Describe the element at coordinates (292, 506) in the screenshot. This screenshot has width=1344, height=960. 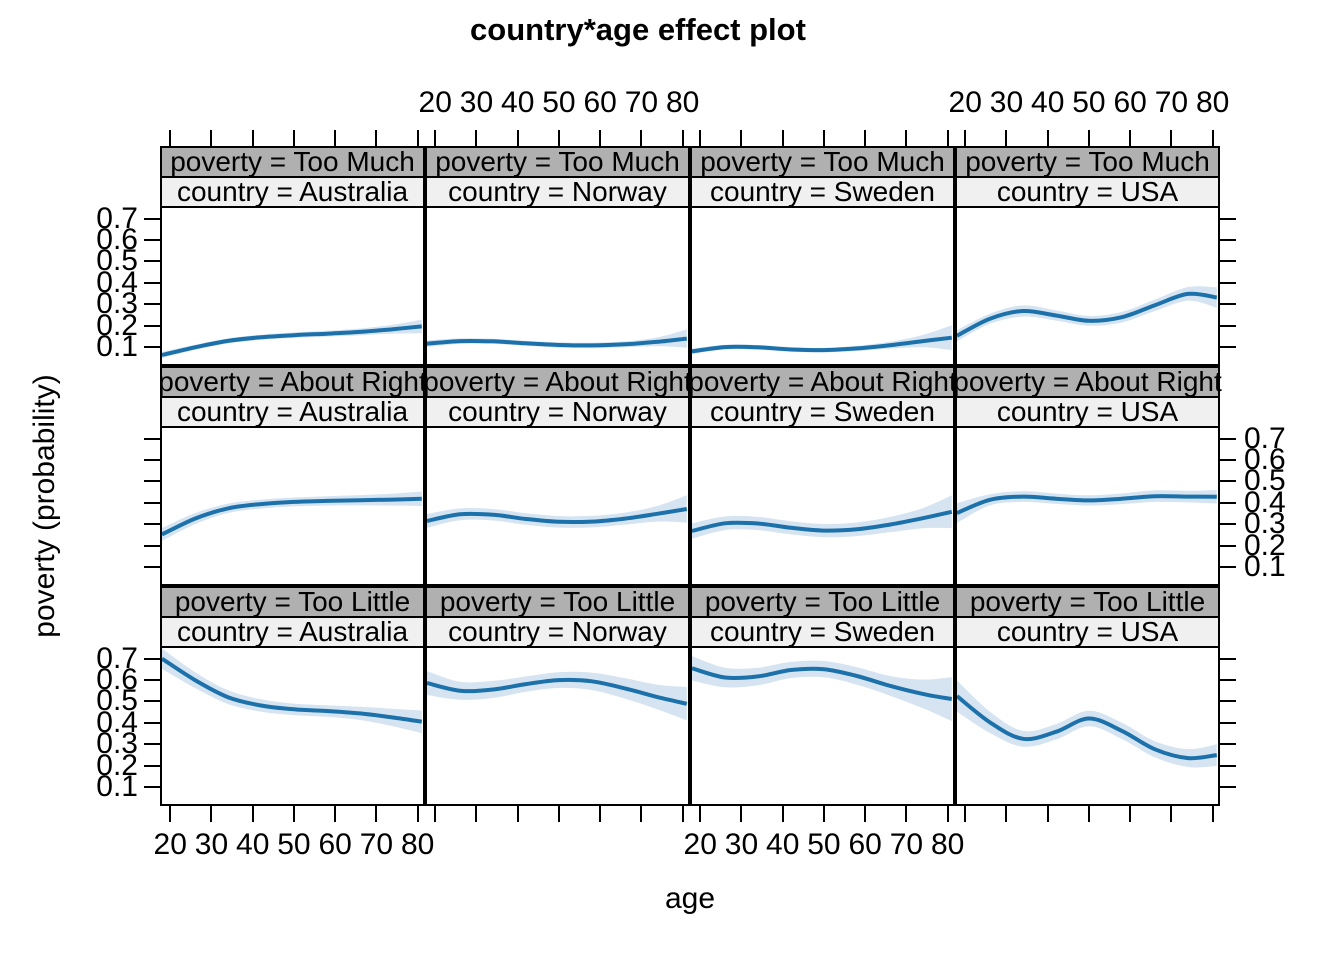
I see `panel-australia-about-right` at that location.